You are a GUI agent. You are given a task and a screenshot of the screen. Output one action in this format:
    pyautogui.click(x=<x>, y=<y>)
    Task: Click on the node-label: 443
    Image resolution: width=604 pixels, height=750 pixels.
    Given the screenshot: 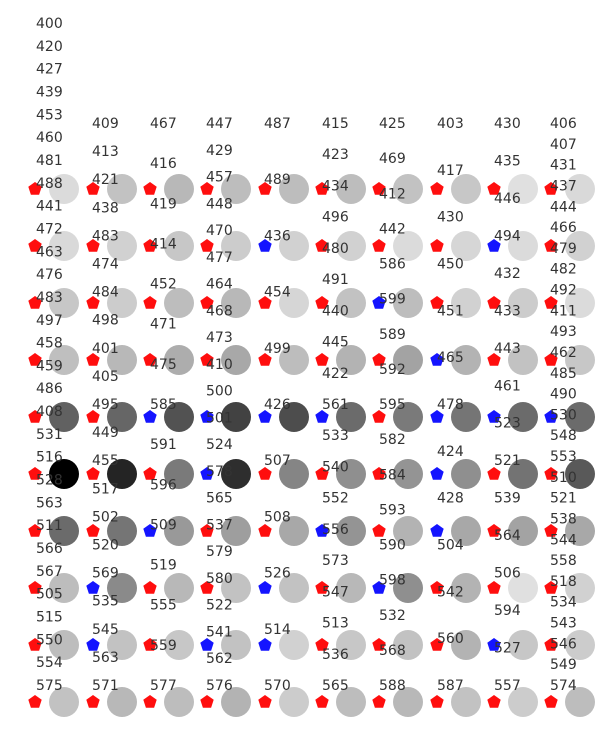 What is the action you would take?
    pyautogui.click(x=507, y=349)
    